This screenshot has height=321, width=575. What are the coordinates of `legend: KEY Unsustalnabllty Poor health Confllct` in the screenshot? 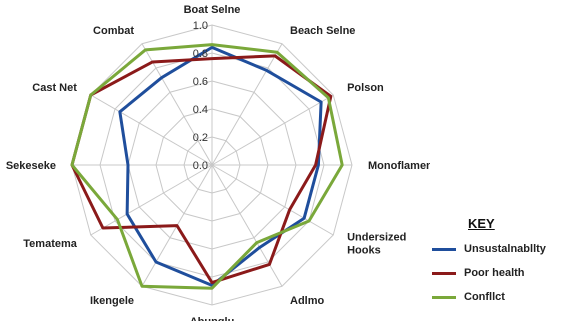 It's located at (502, 262).